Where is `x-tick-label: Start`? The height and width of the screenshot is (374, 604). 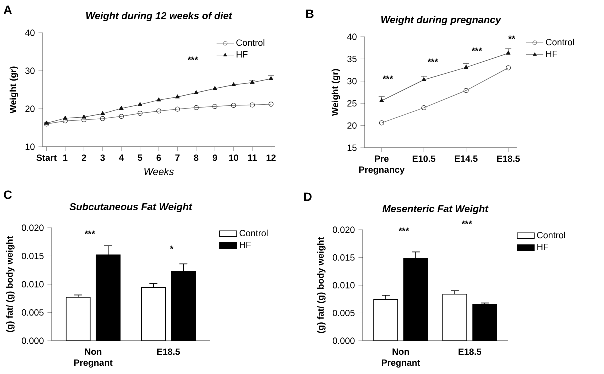
x-tick-label: Start is located at coordinates (46, 158).